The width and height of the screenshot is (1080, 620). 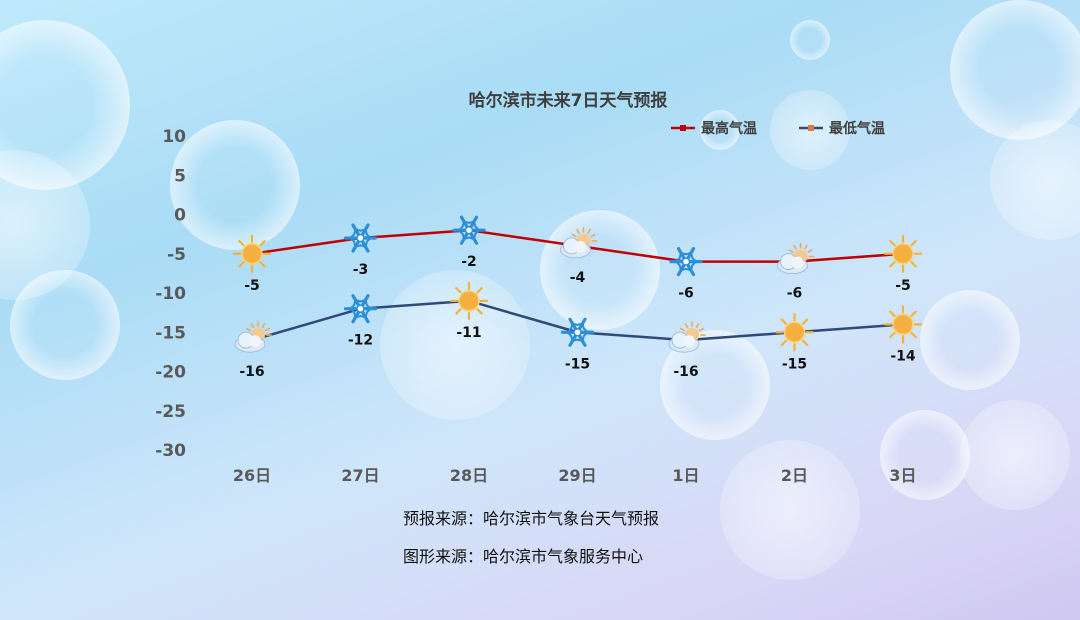 What do you see at coordinates (523, 556) in the screenshot?
I see `graphic-source-text: 图形来源：哈尔滨市气象服务中心` at bounding box center [523, 556].